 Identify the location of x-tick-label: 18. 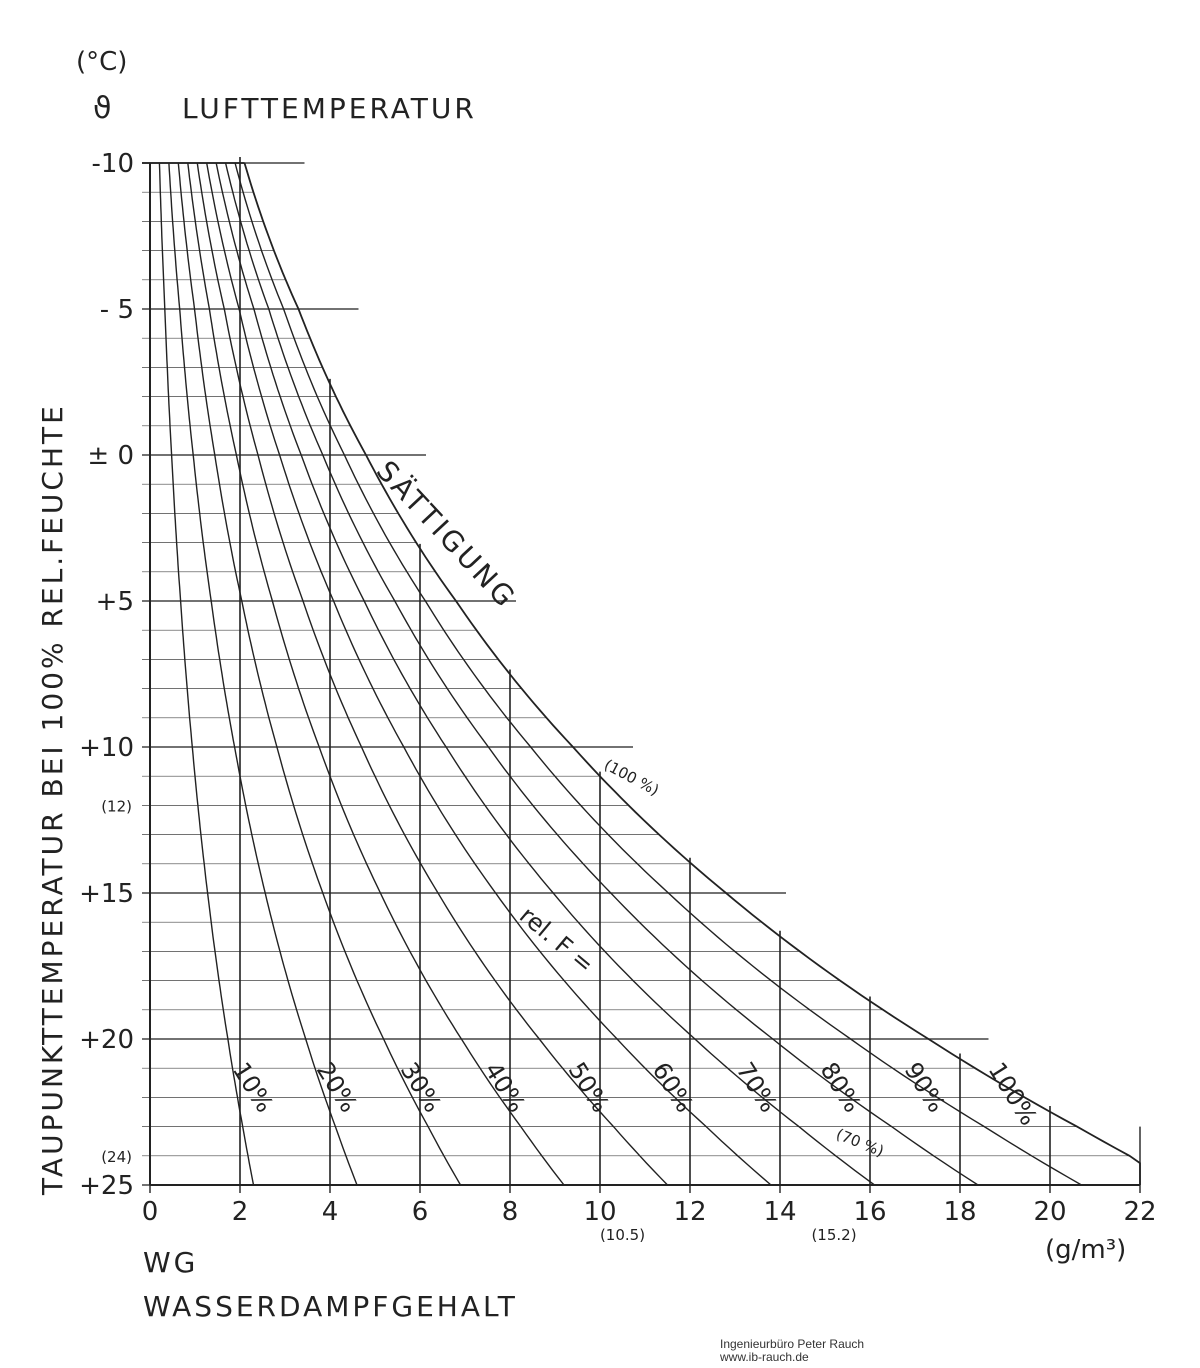
(959, 1212).